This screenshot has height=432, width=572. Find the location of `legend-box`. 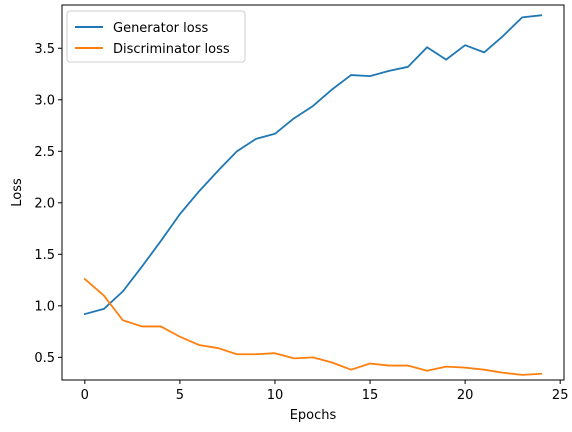

legend-box is located at coordinates (156, 36).